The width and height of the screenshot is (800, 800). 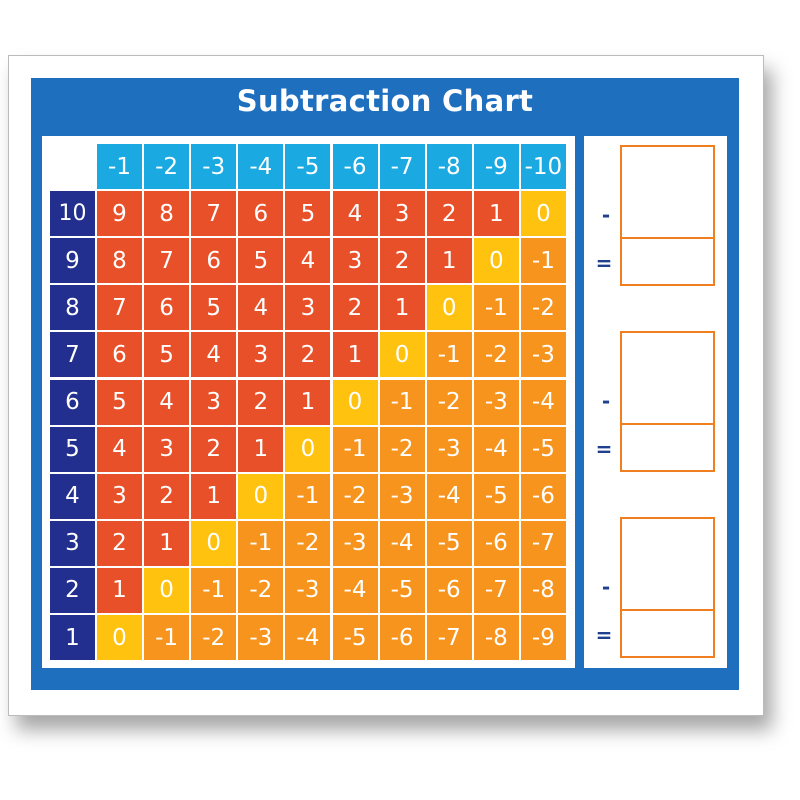 What do you see at coordinates (119, 166) in the screenshot?
I see `column-header: -1` at bounding box center [119, 166].